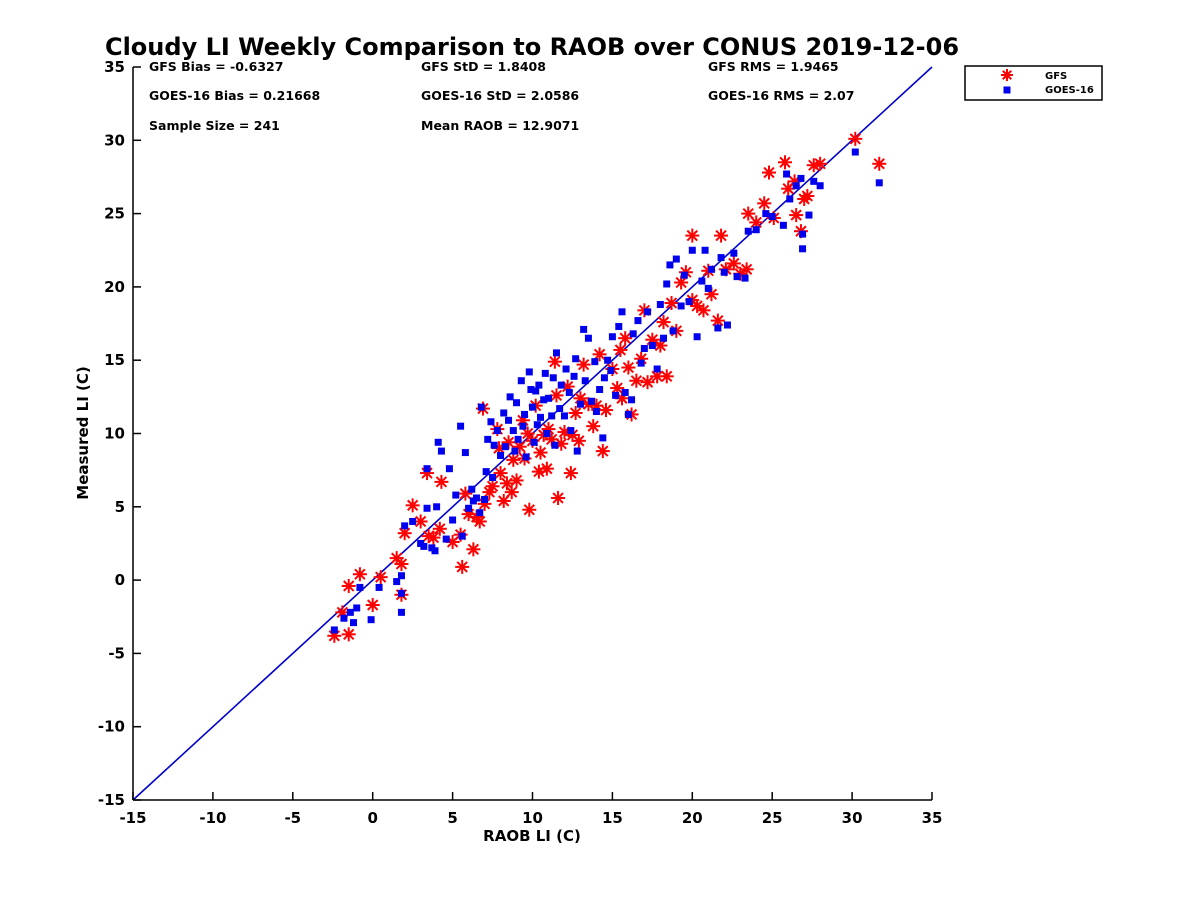 The image size is (1200, 900). Describe the element at coordinates (513, 460) in the screenshot. I see `gfs-point-37-stroke` at that location.